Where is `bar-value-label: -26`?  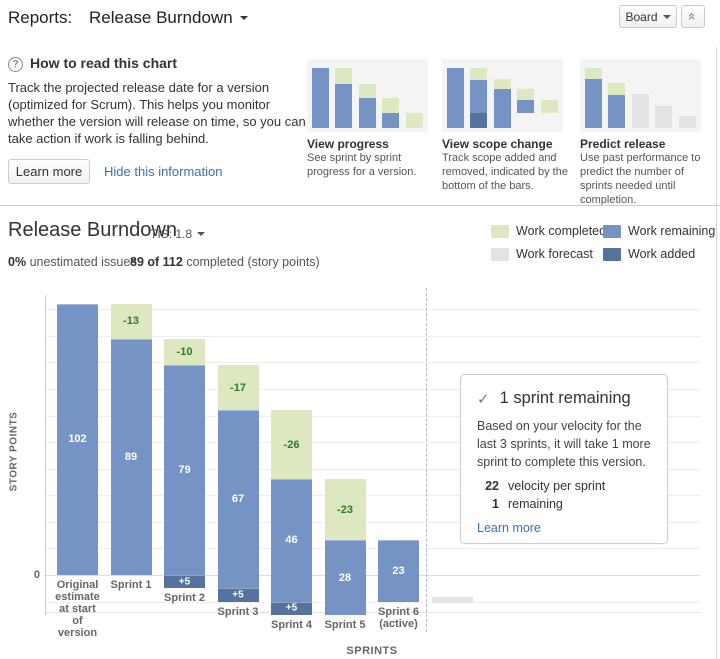 bar-value-label: -26 is located at coordinates (291, 444).